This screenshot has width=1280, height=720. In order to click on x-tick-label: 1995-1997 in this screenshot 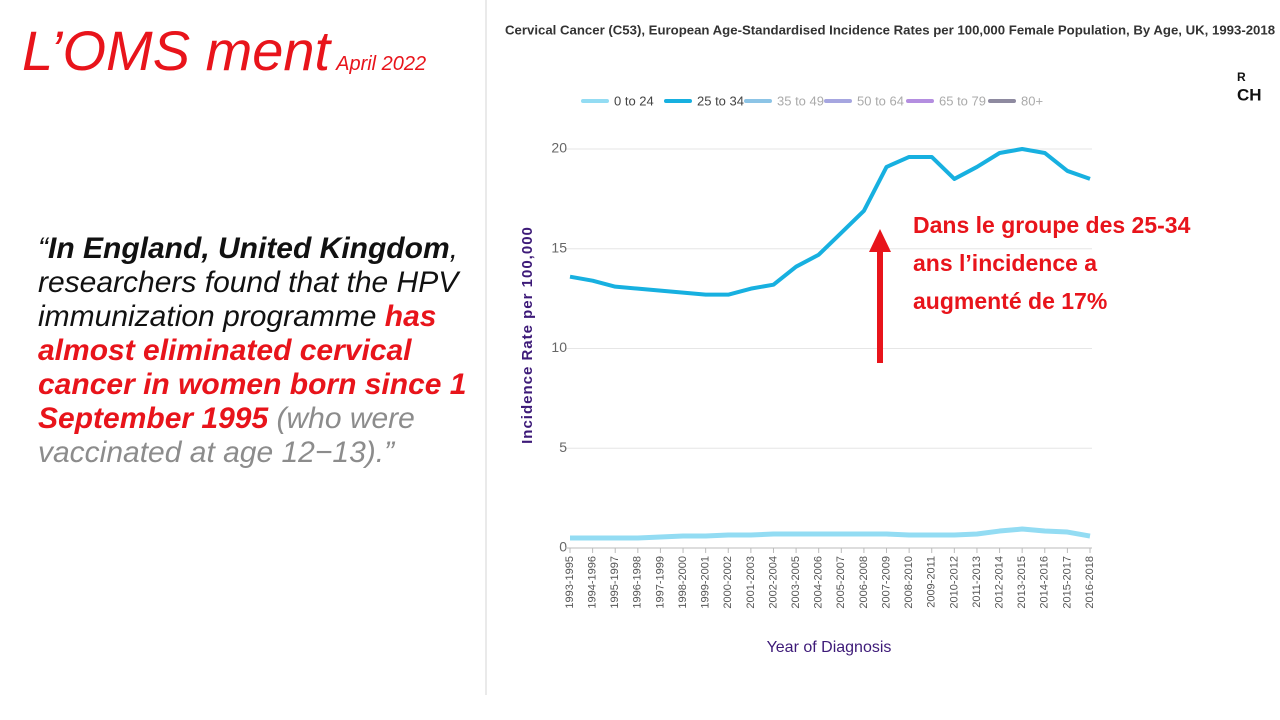, I will do `click(615, 582)`.